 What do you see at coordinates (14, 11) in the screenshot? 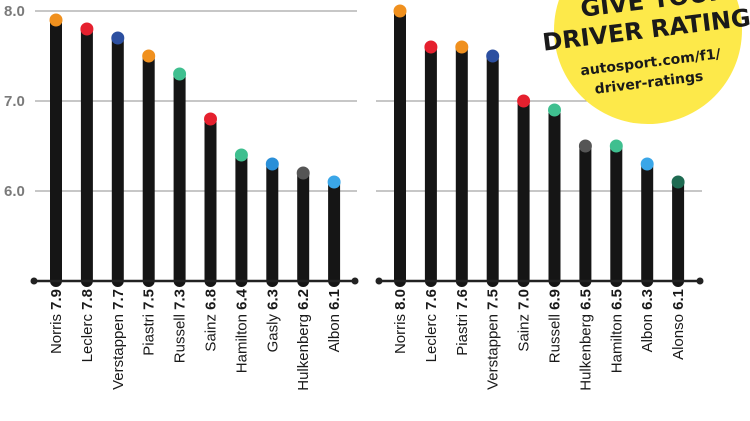
I see `y-tick-label: 8.0` at bounding box center [14, 11].